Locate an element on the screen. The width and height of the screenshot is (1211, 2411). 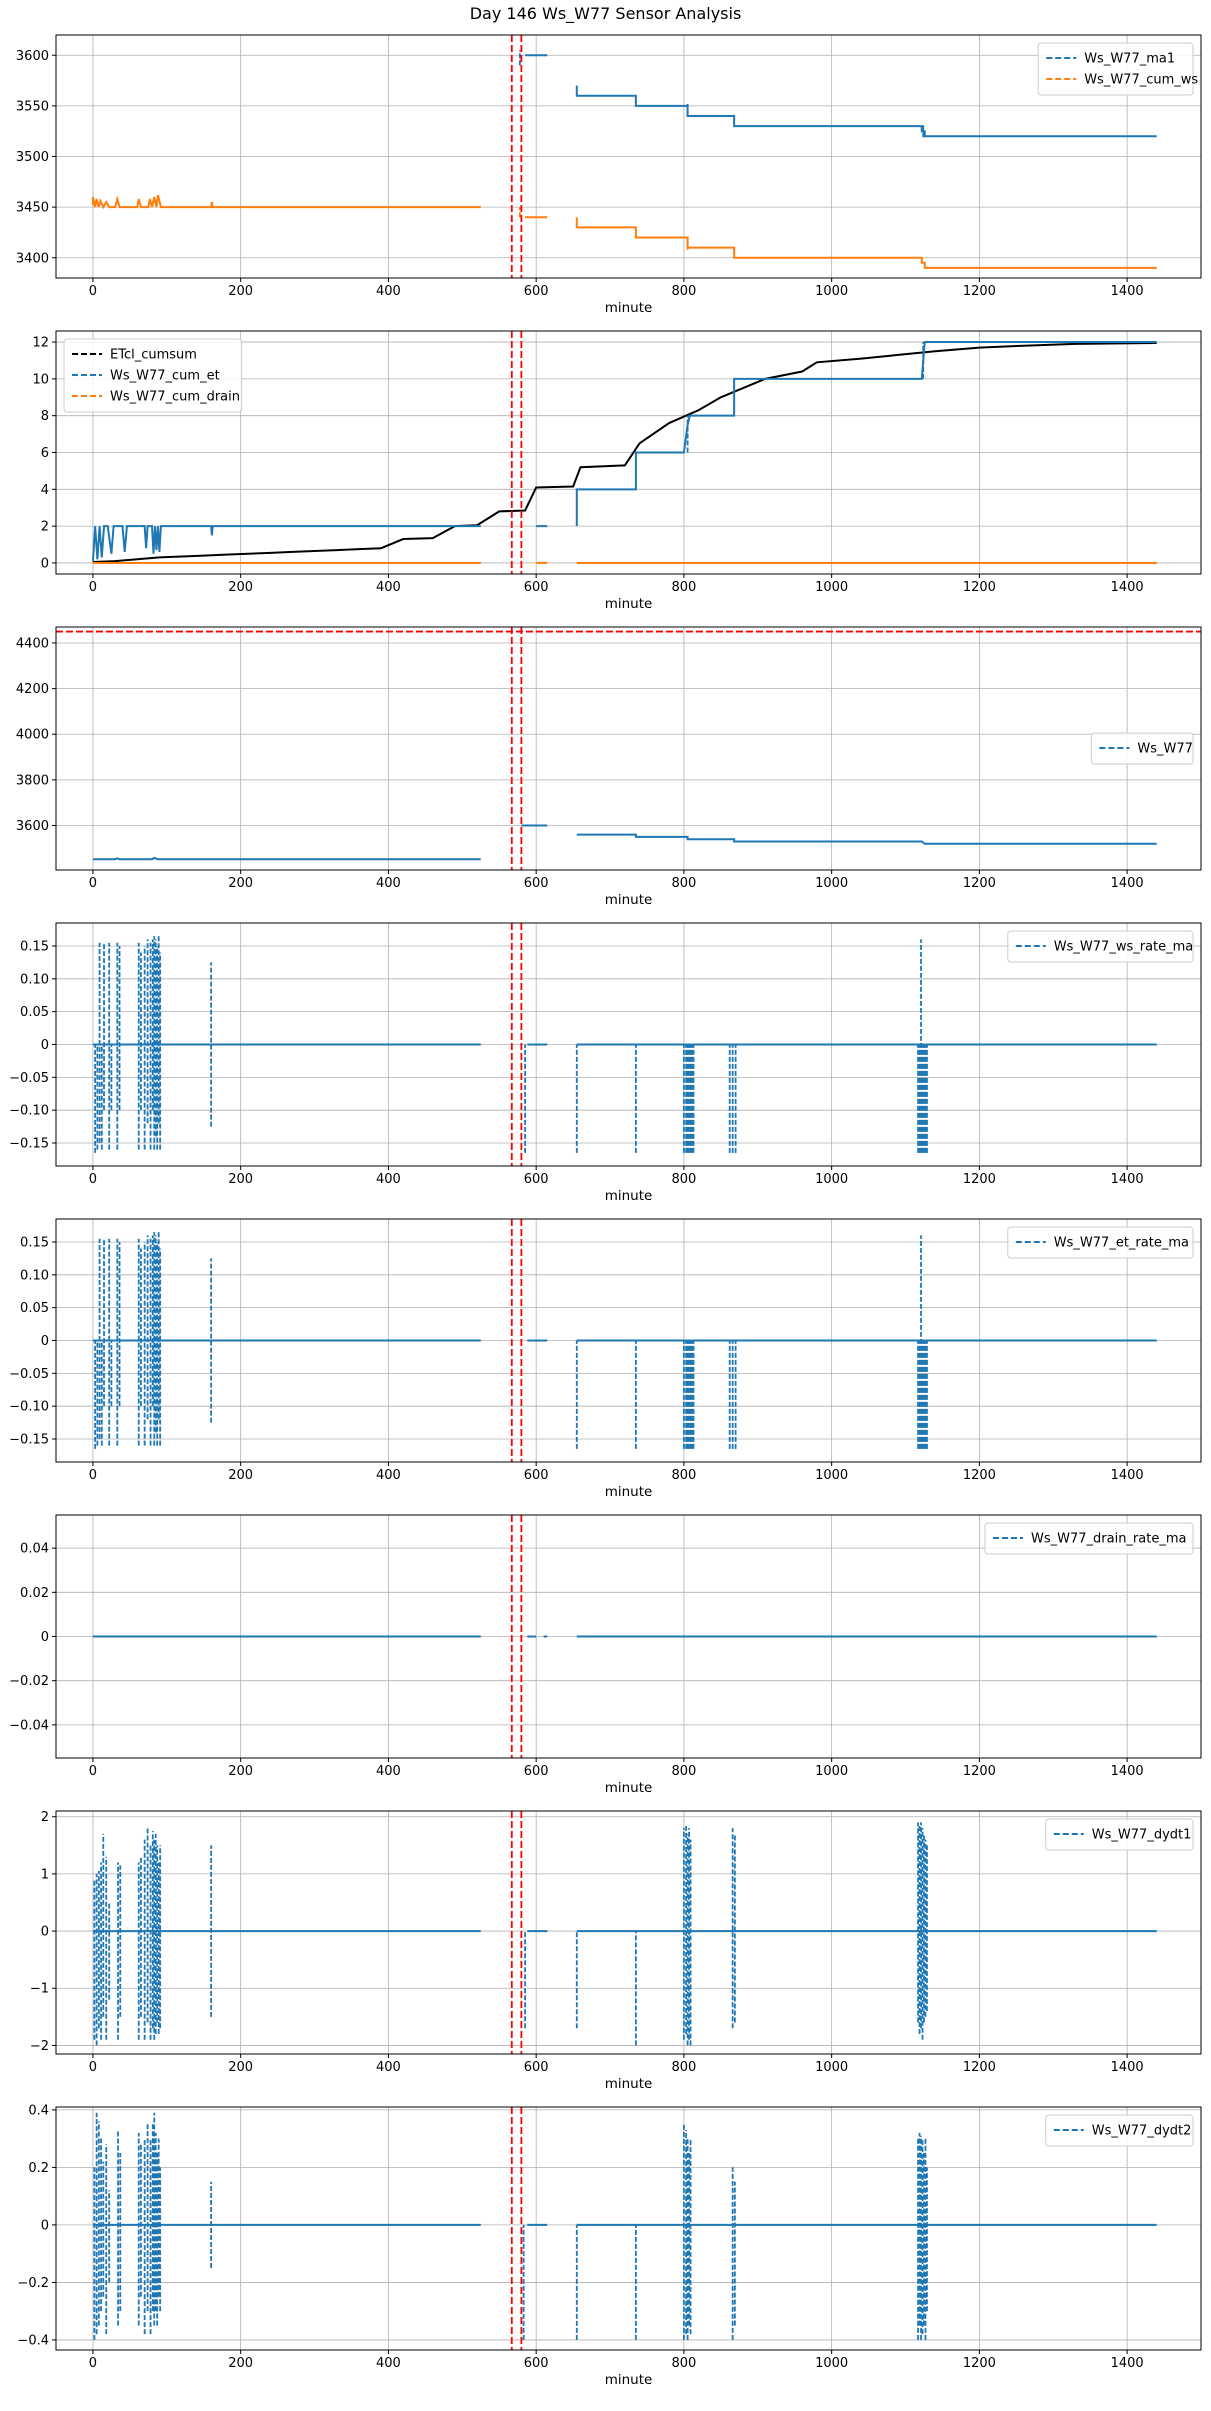
y-tick-label: −0.10 is located at coordinates (29, 1407).